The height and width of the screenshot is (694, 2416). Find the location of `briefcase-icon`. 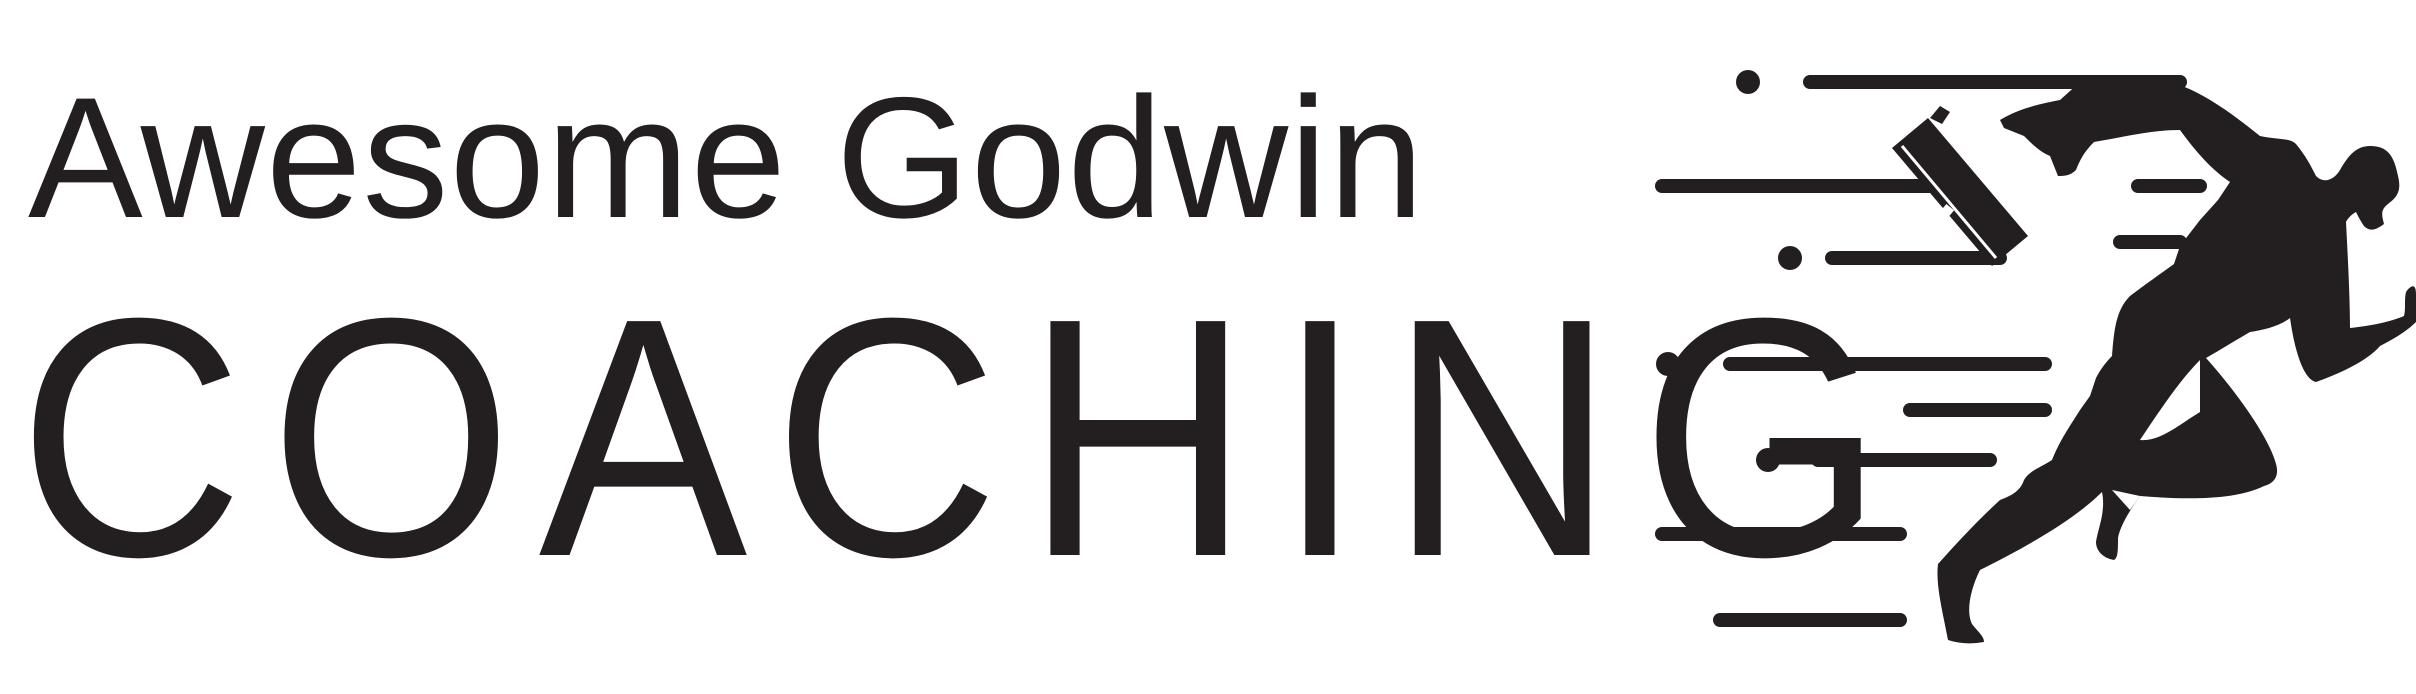

briefcase-icon is located at coordinates (1960, 186).